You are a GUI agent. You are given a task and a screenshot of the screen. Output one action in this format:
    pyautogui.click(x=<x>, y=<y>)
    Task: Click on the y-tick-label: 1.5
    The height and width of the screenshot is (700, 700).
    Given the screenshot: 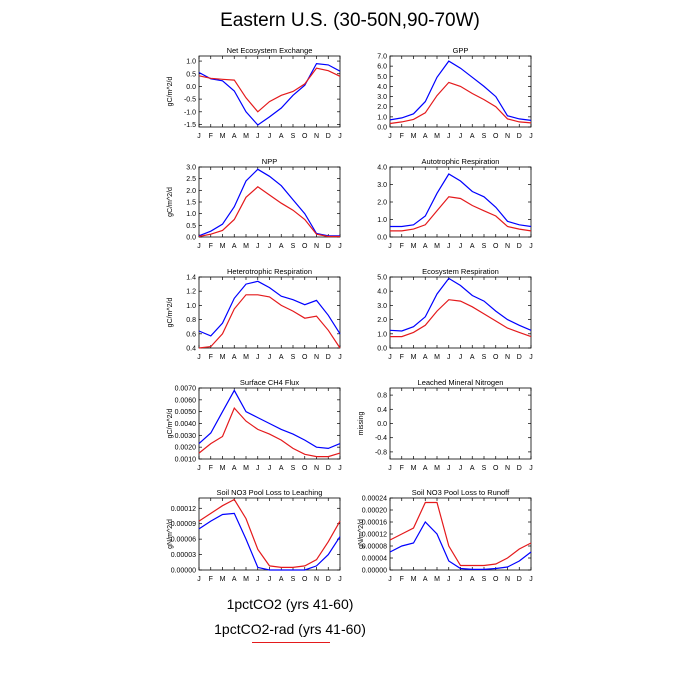 What is the action you would take?
    pyautogui.click(x=191, y=203)
    